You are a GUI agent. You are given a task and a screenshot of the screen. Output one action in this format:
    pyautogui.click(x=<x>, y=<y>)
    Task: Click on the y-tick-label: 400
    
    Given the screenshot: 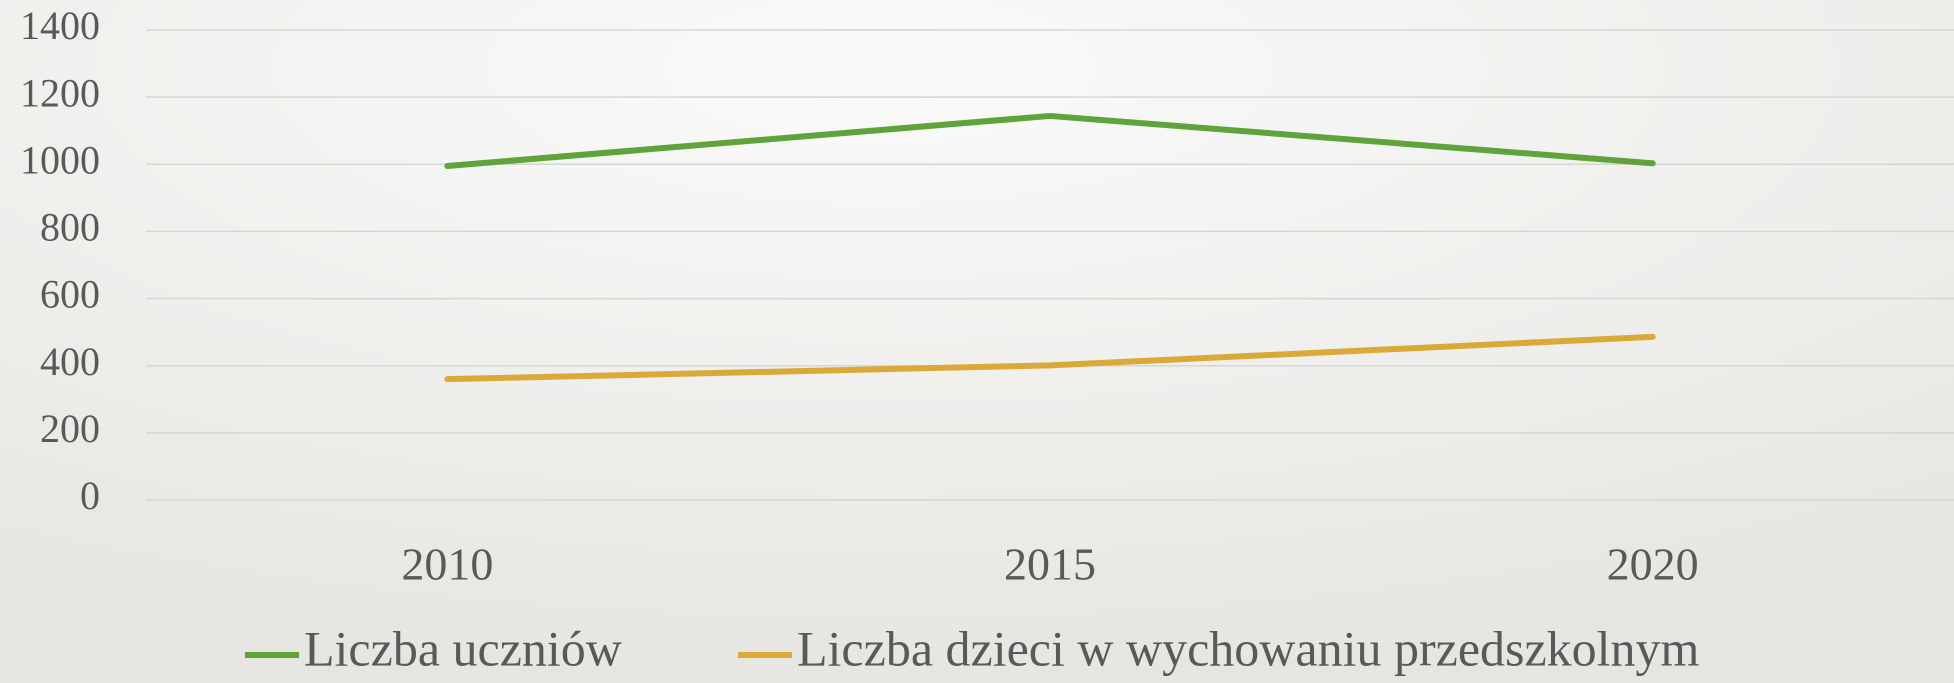 What is the action you would take?
    pyautogui.click(x=70, y=361)
    